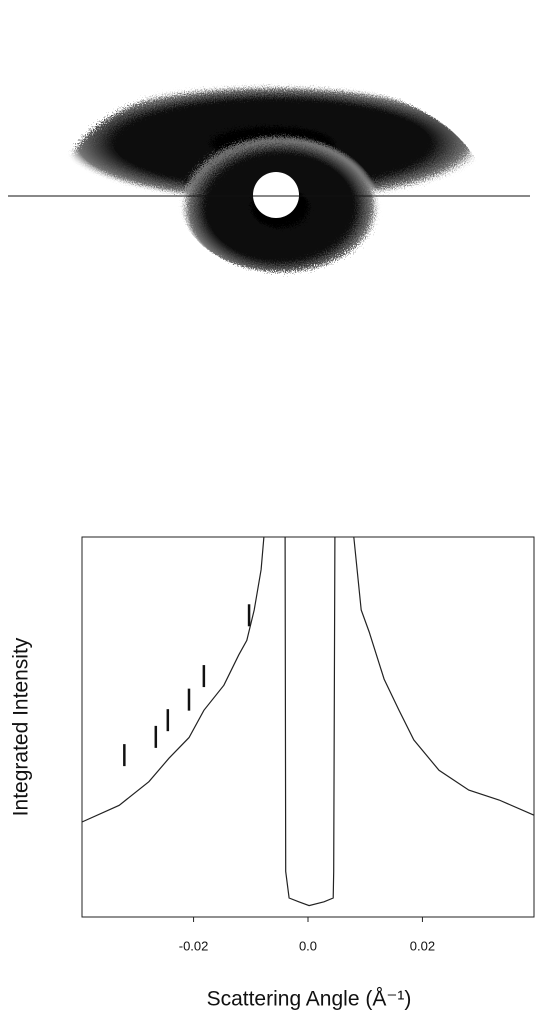 The height and width of the screenshot is (1026, 537). What do you see at coordinates (21, 726) in the screenshot?
I see `y-axis-label: Integrated Intensity` at bounding box center [21, 726].